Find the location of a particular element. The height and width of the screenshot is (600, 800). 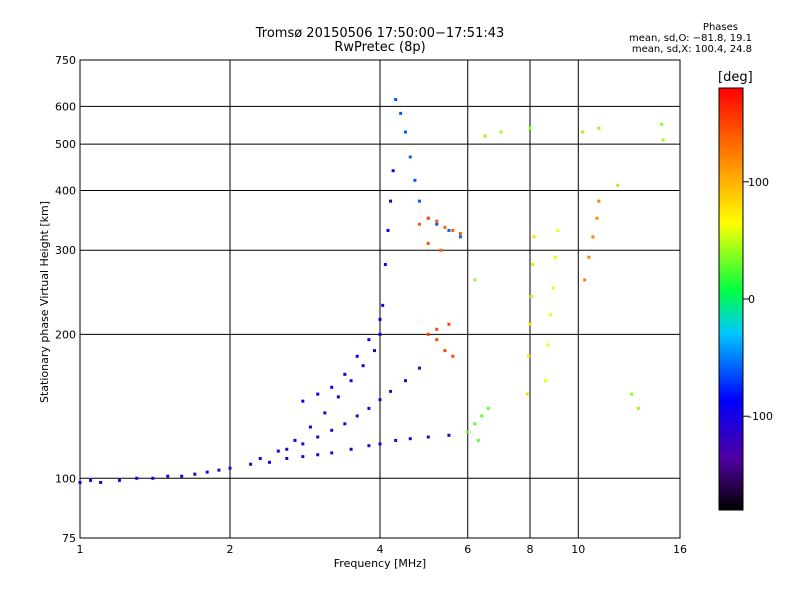

stats-x-mode: mean, sd,X: 100.4, 24.8 is located at coordinates (691, 49).